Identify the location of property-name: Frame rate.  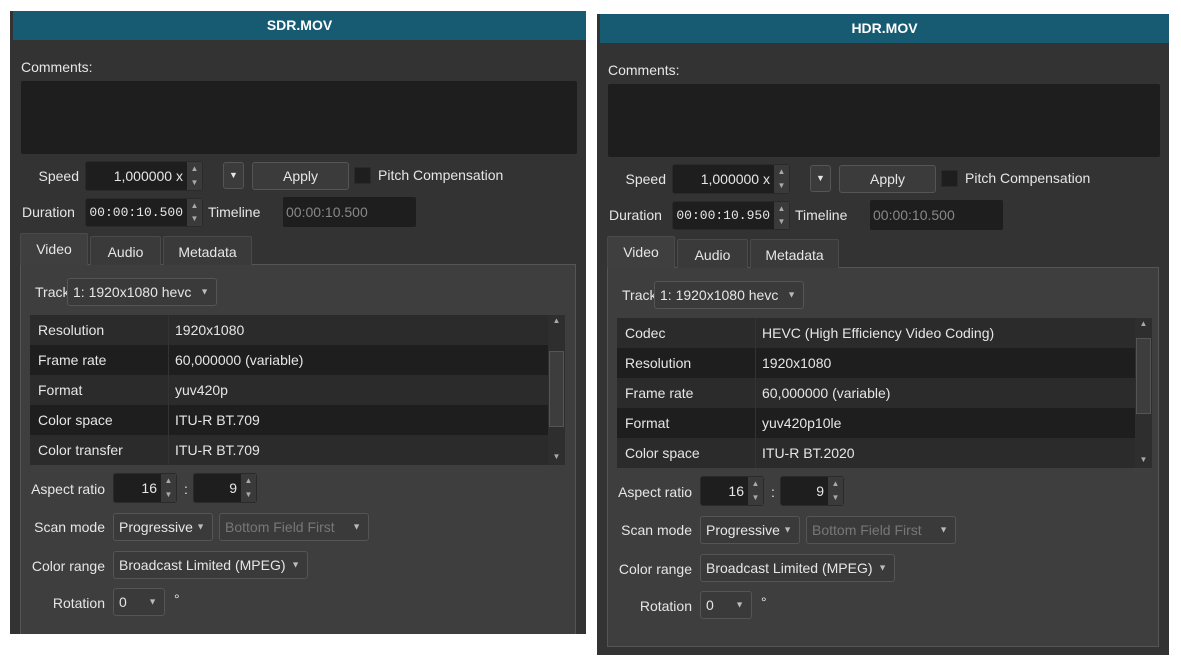
(659, 393).